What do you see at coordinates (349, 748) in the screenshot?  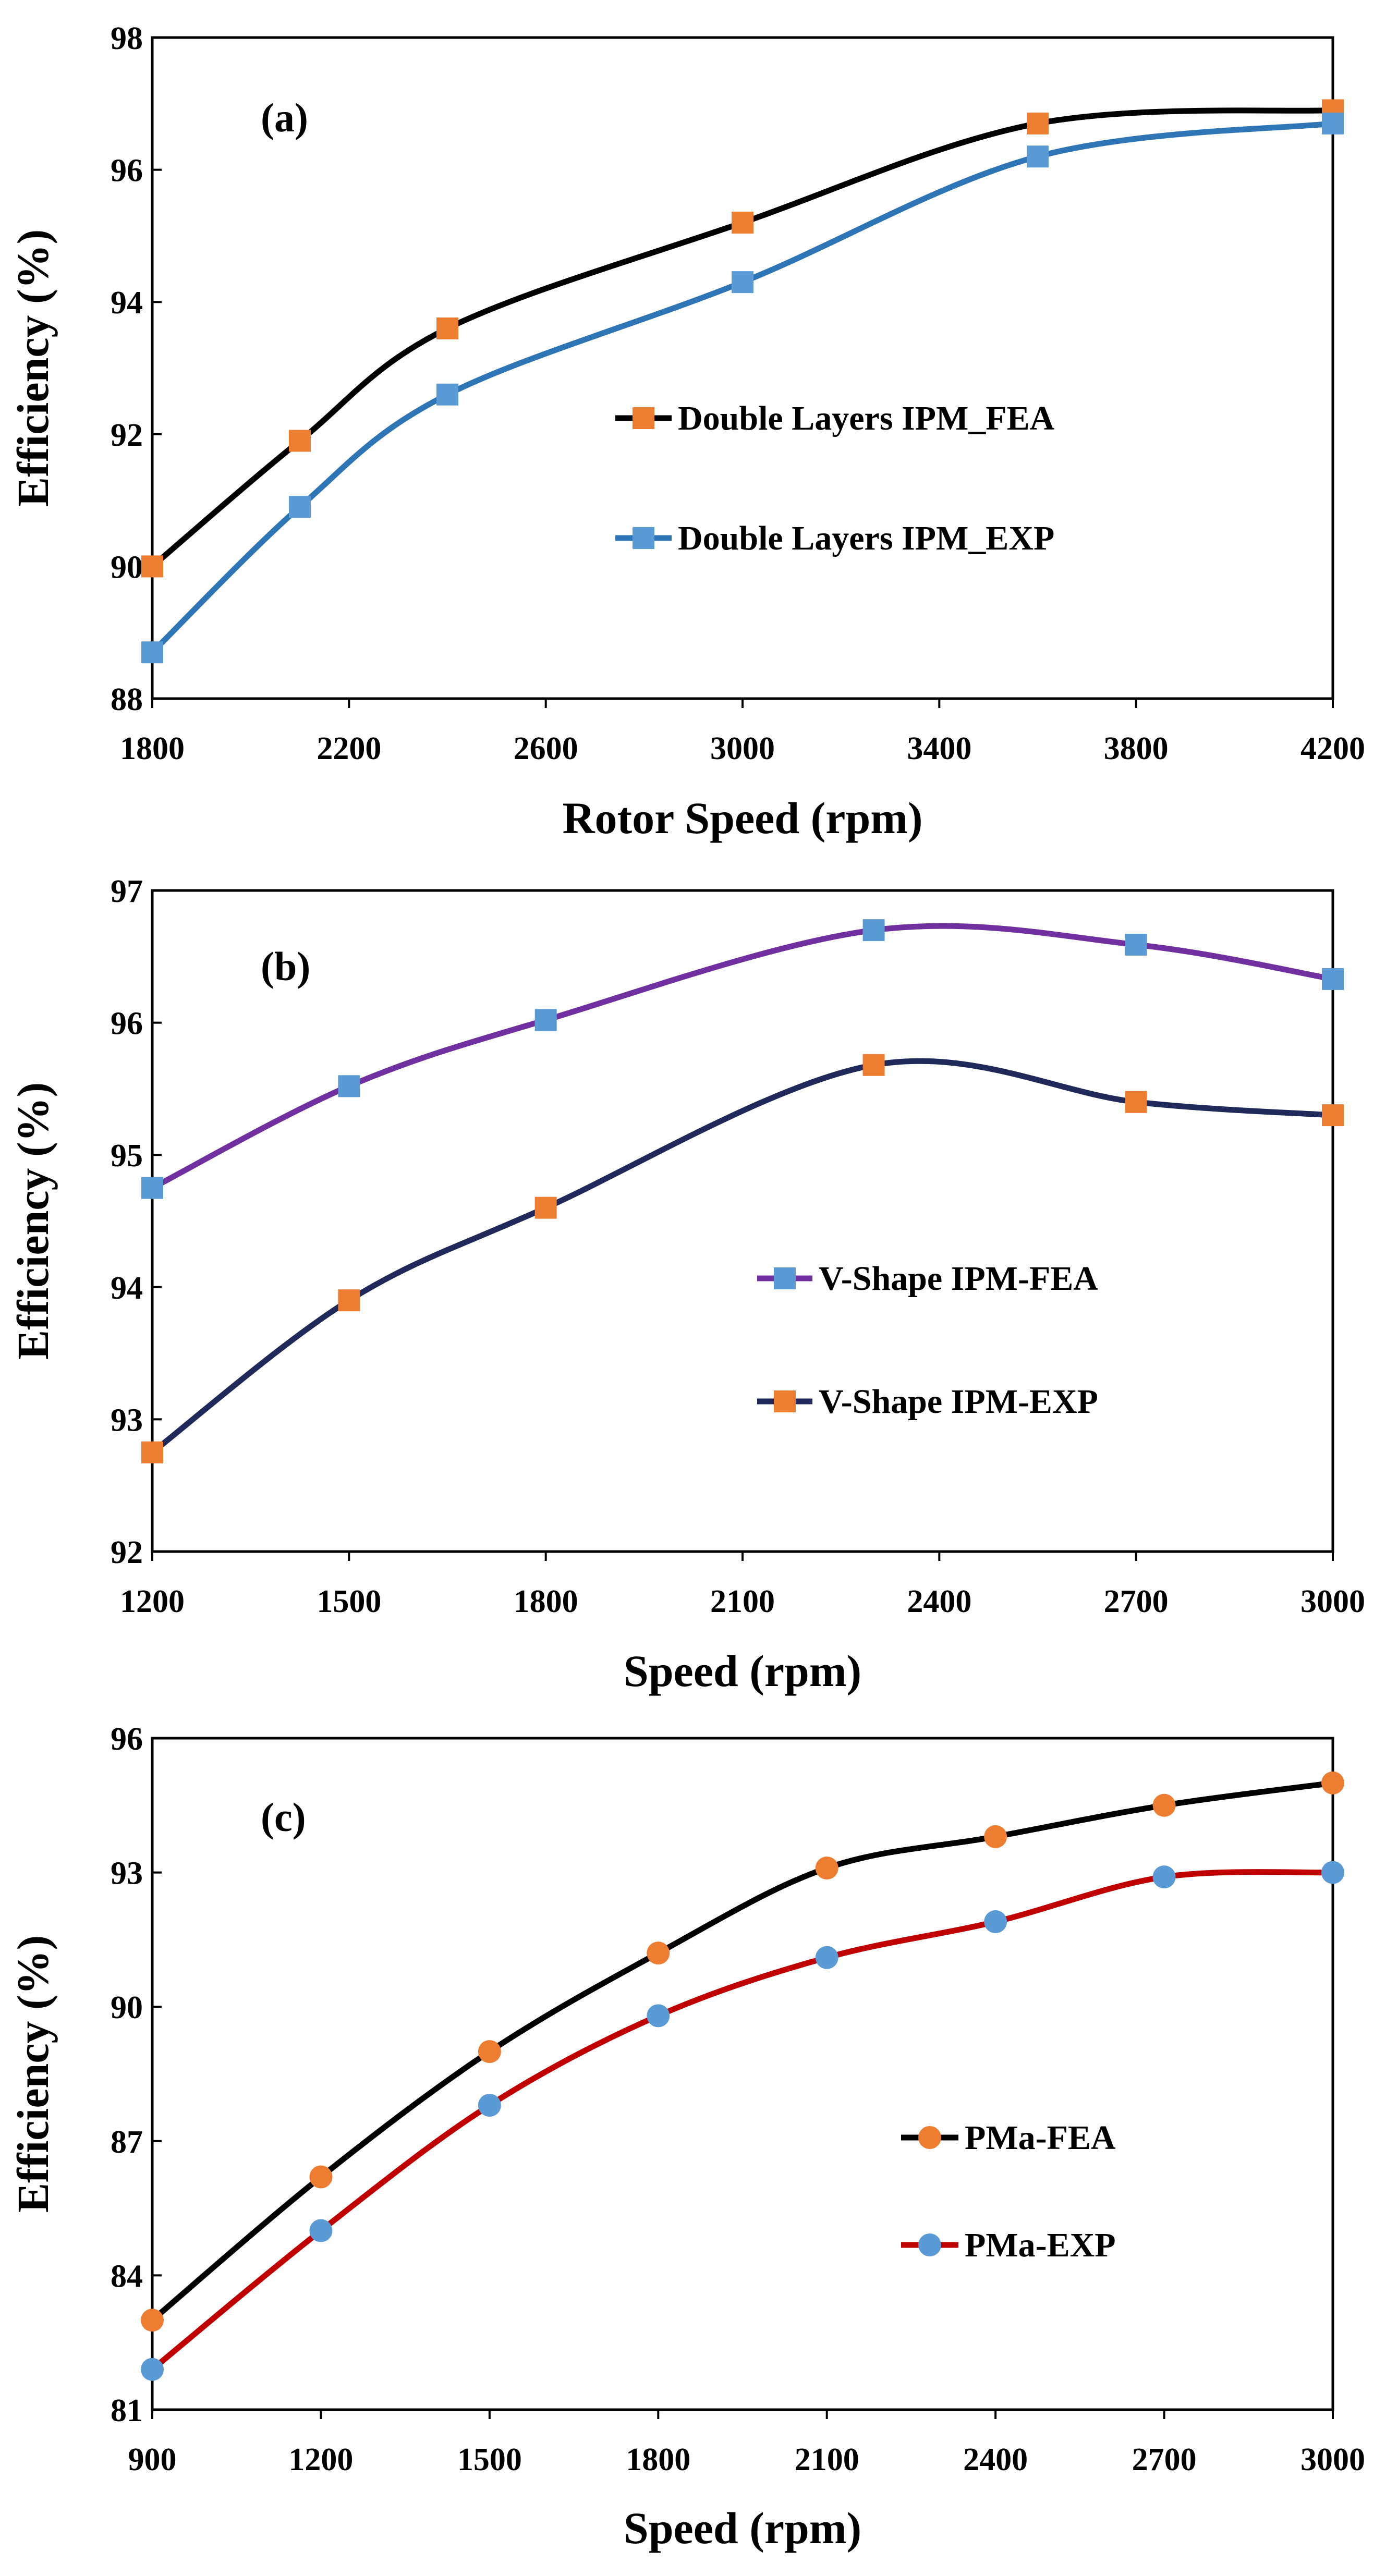 I see `x-tick-label: 2200` at bounding box center [349, 748].